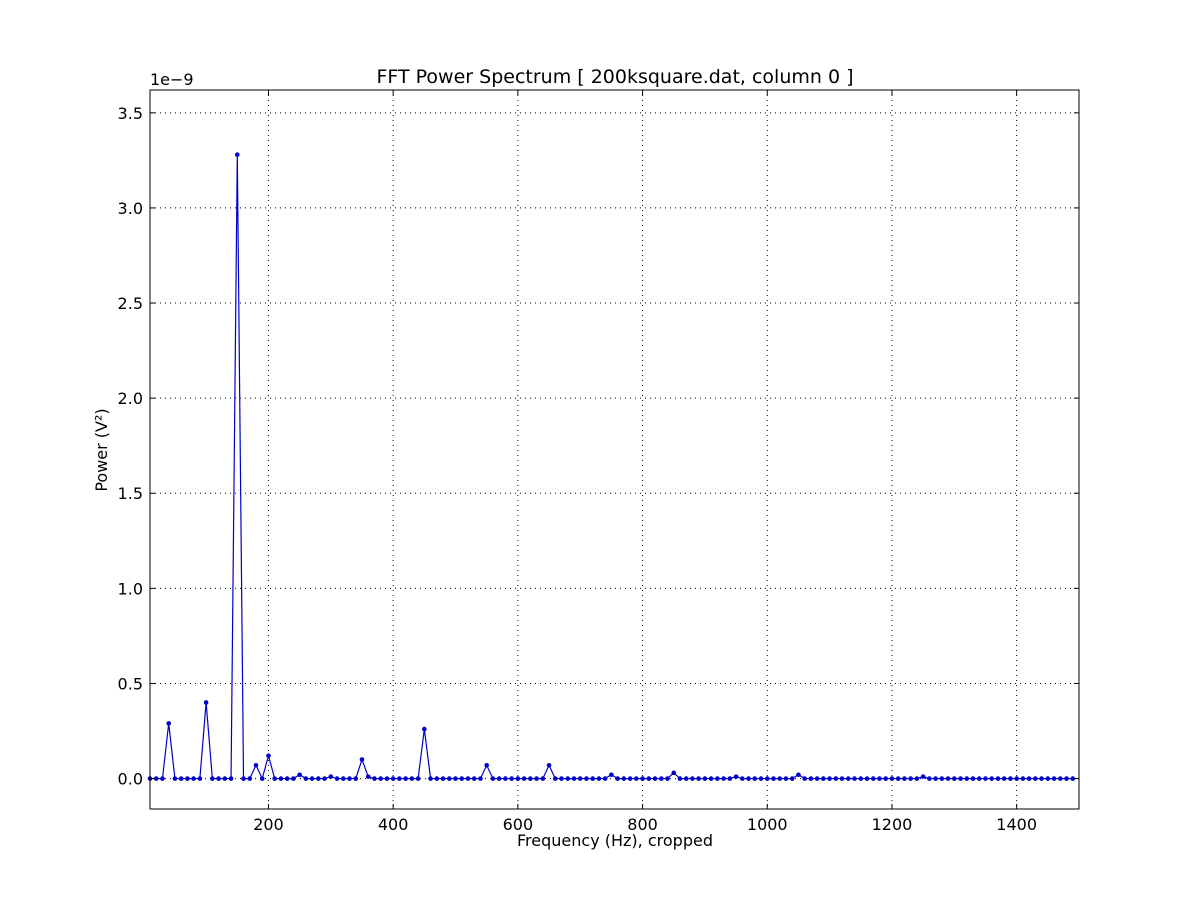 This screenshot has width=1200, height=900. Describe the element at coordinates (130, 779) in the screenshot. I see `y-tick-label: 0.0` at that location.